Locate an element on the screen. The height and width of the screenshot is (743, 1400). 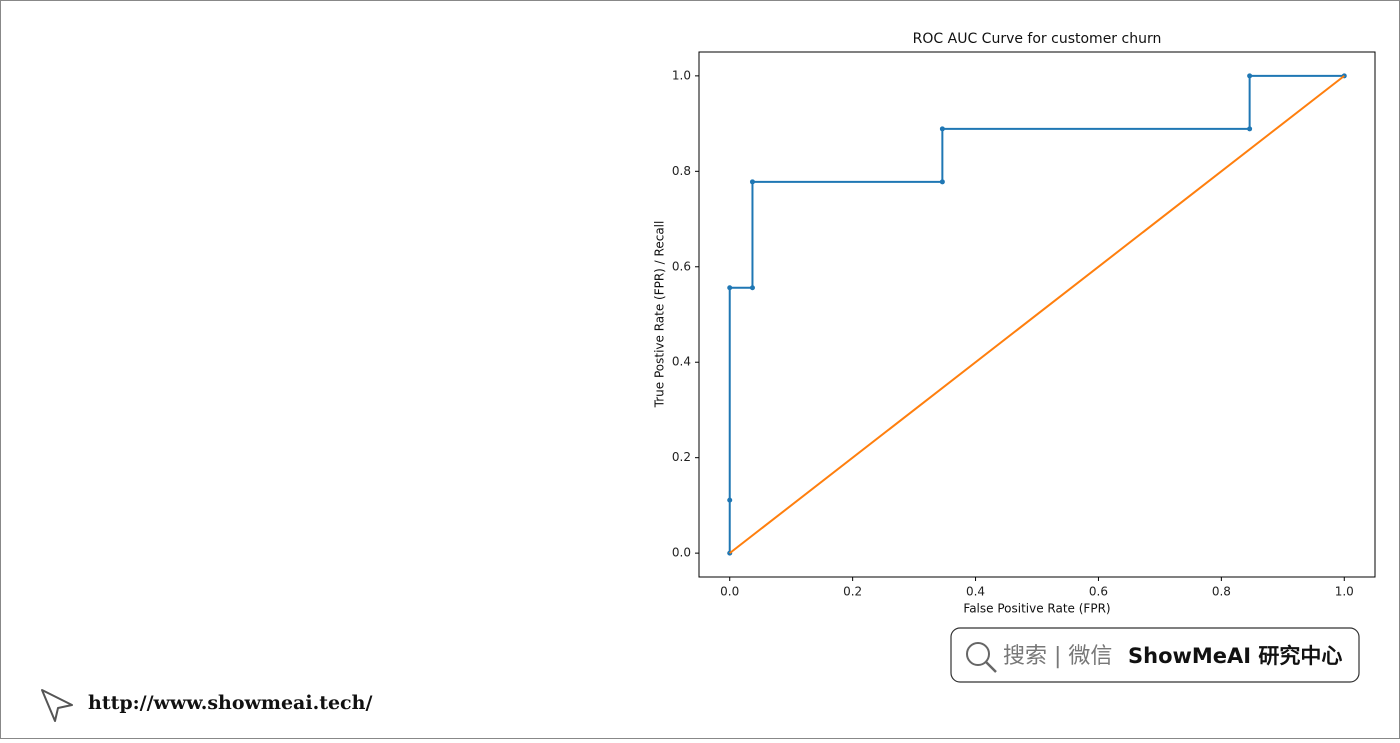
x-tick-label: 0.6 is located at coordinates (1098, 592).